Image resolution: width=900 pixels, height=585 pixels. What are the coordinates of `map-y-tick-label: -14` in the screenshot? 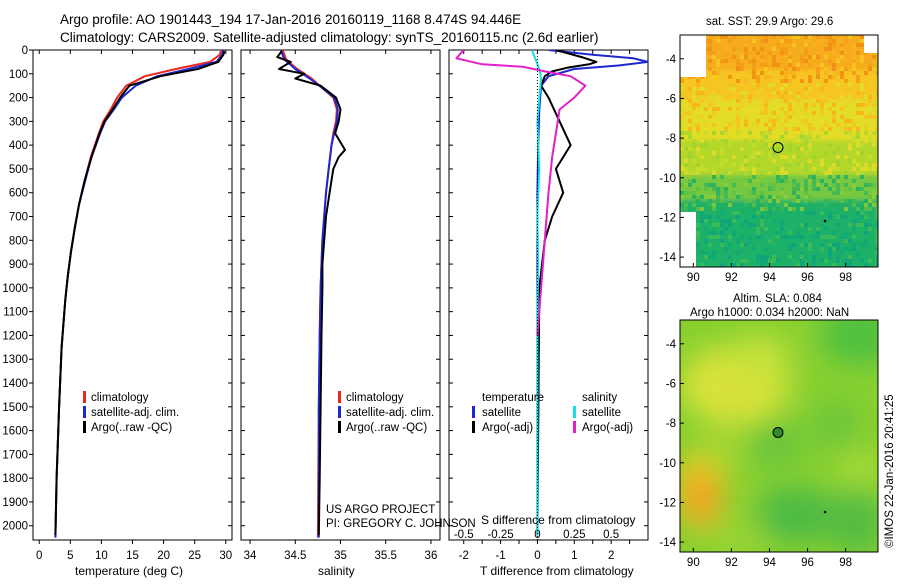 It's located at (667, 543).